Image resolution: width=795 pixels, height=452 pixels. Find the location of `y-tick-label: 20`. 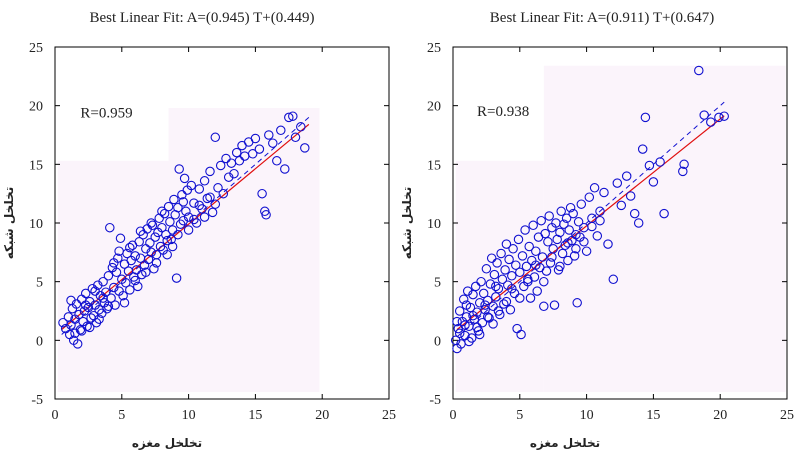

y-tick-label: 20 is located at coordinates (434, 107).